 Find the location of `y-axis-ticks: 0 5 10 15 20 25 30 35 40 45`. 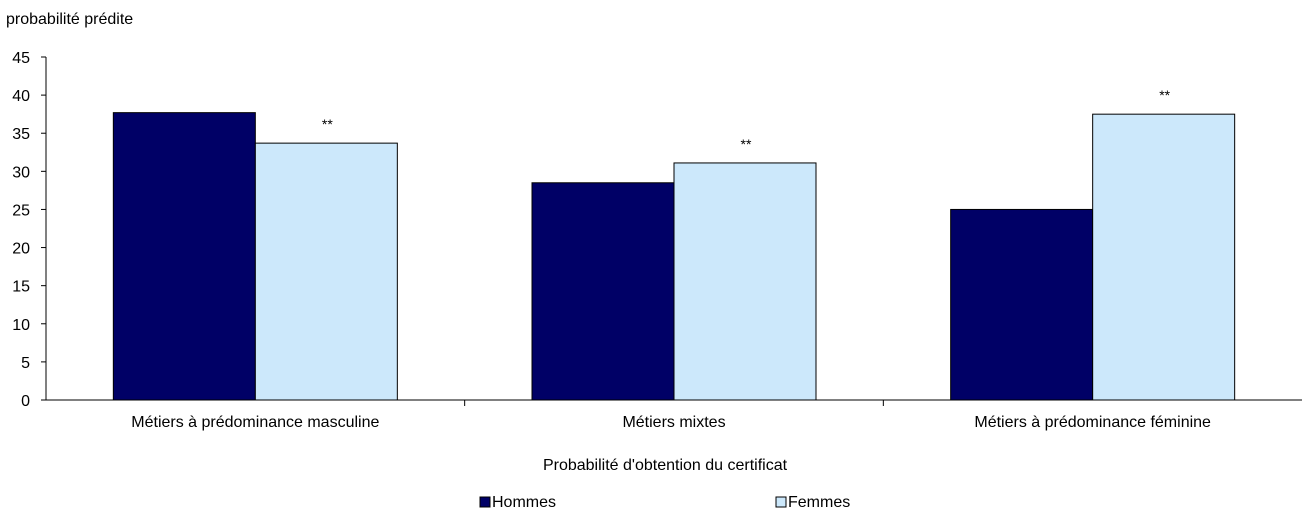

y-axis-ticks: 0 5 10 15 20 25 30 35 40 45 is located at coordinates (29, 230).